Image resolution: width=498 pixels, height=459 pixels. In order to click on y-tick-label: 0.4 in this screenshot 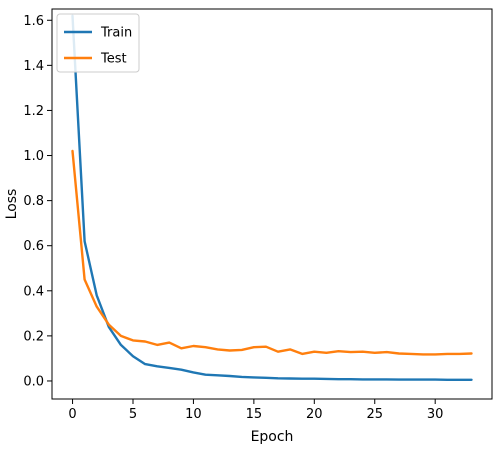, I will do `click(33, 291)`.